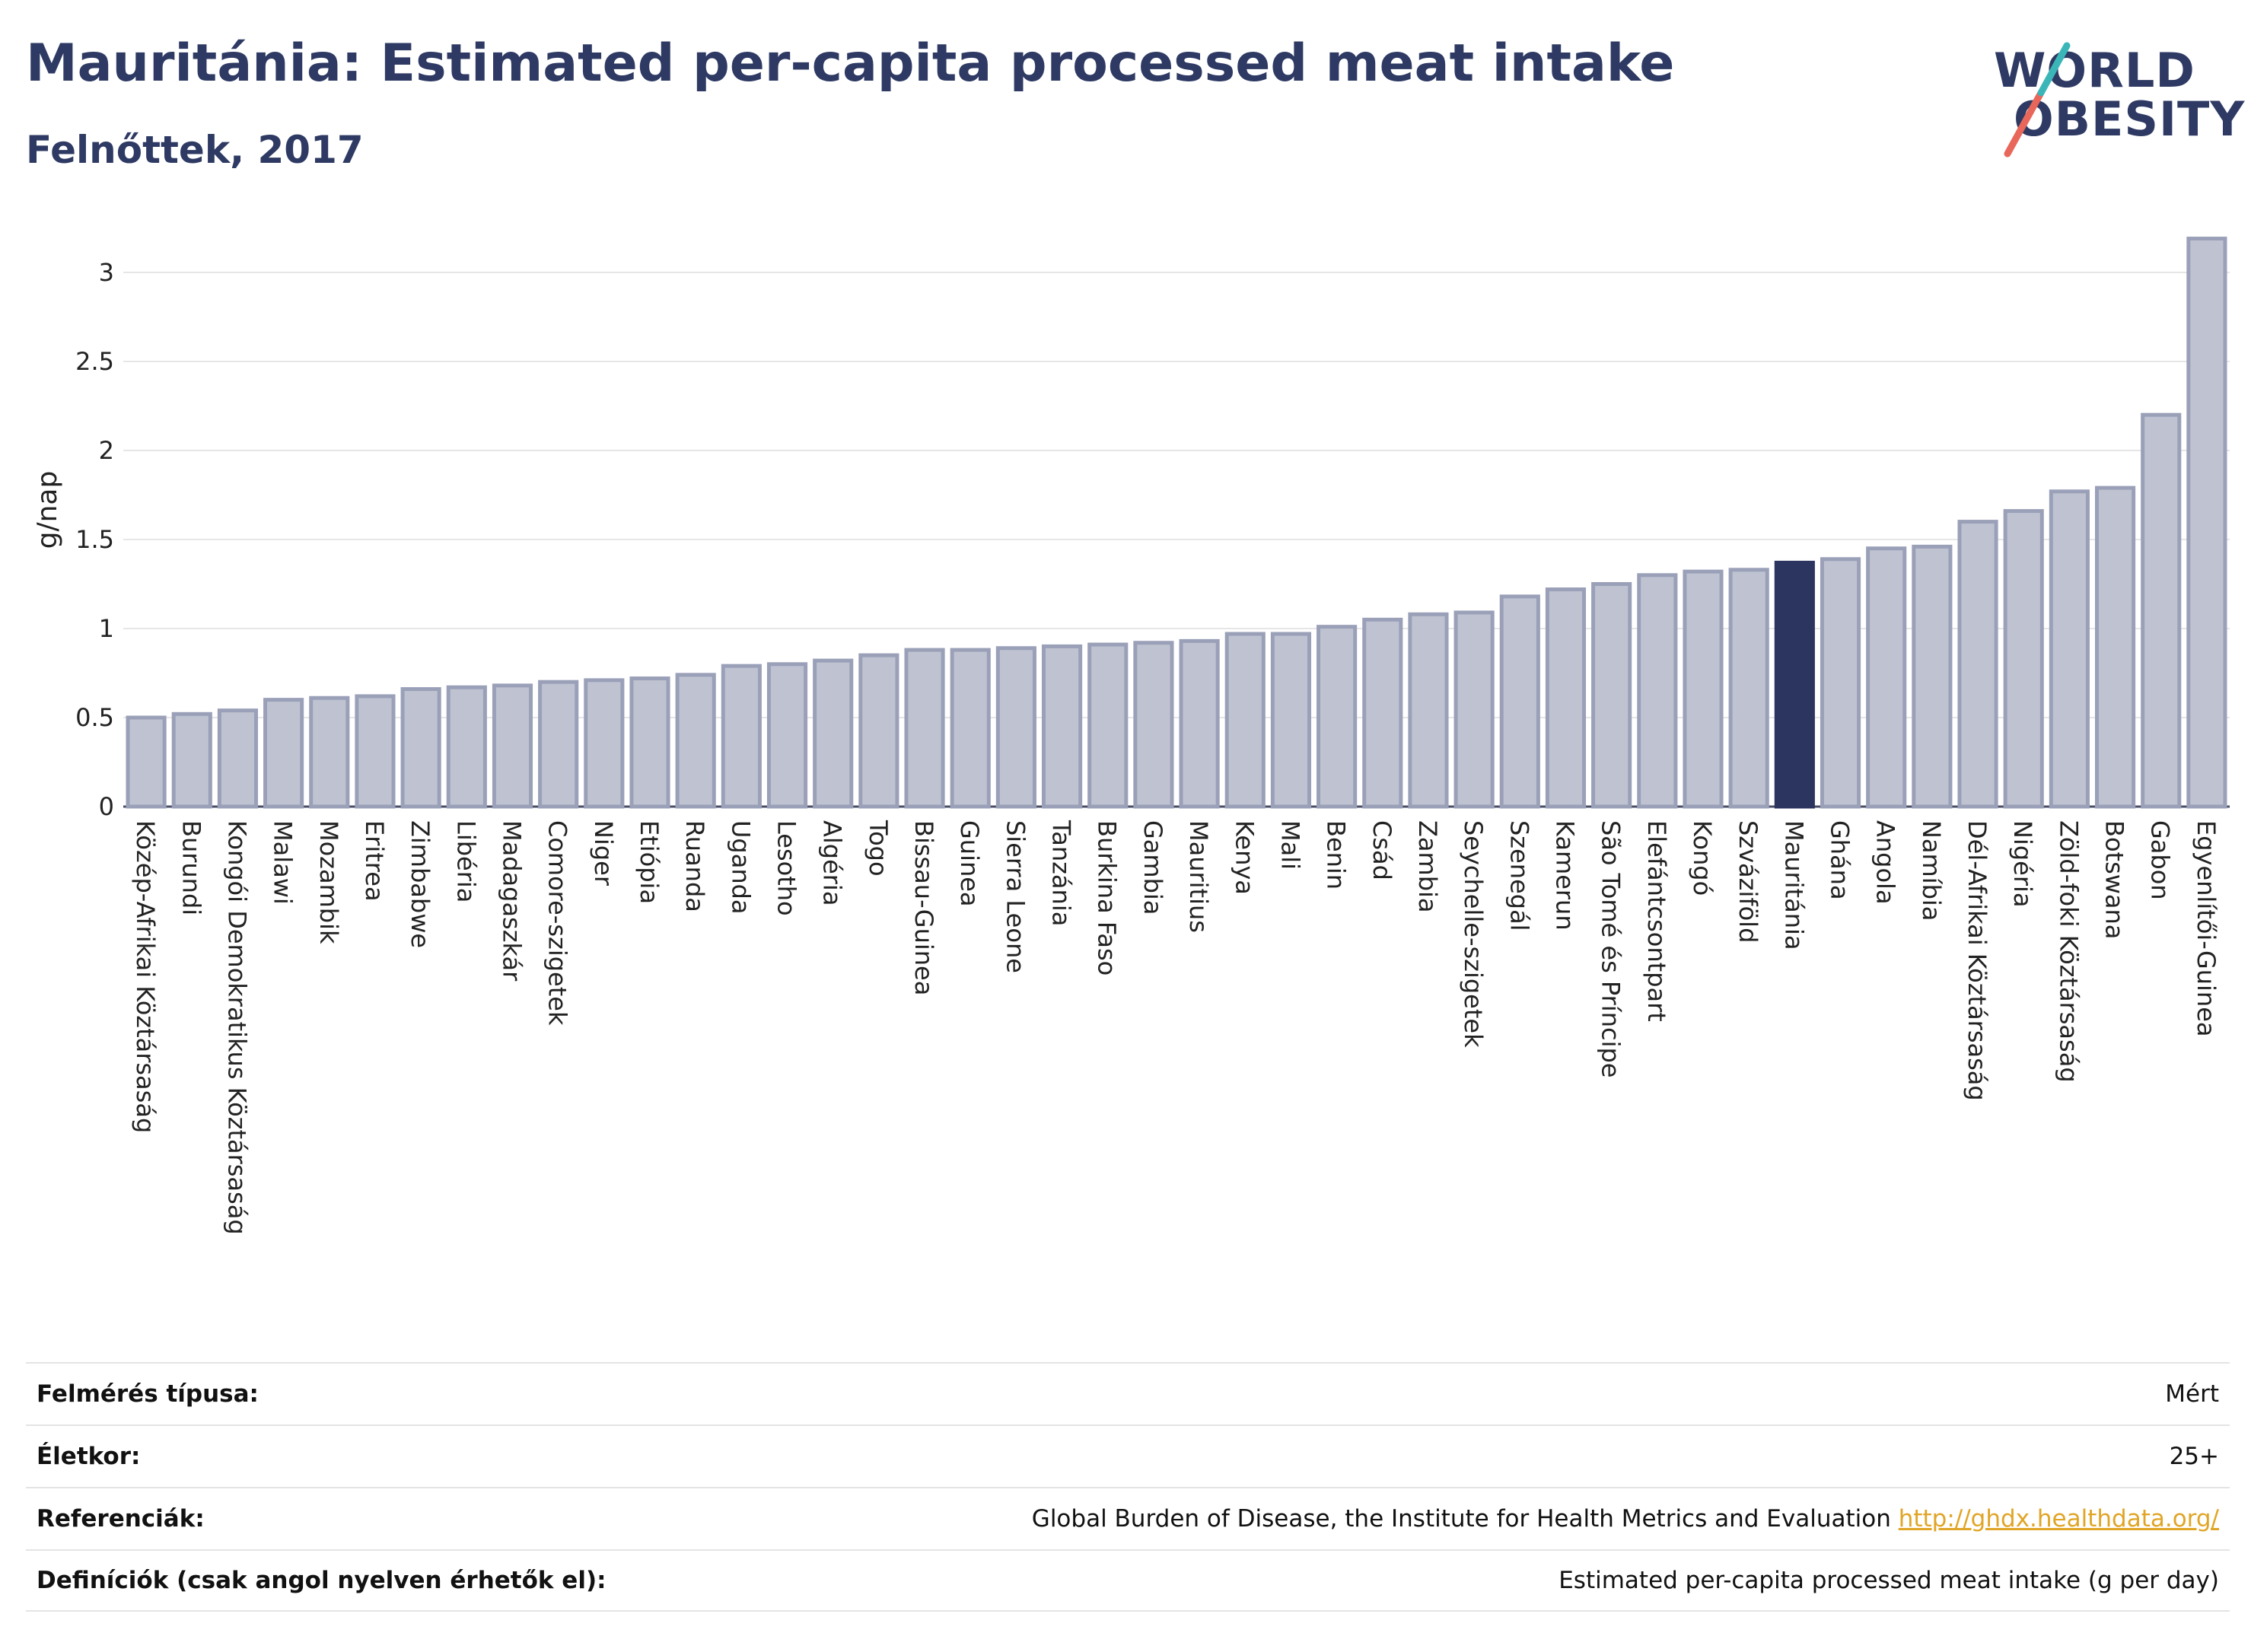  I want to click on x-tick-label: Gambia, so click(1152, 868).